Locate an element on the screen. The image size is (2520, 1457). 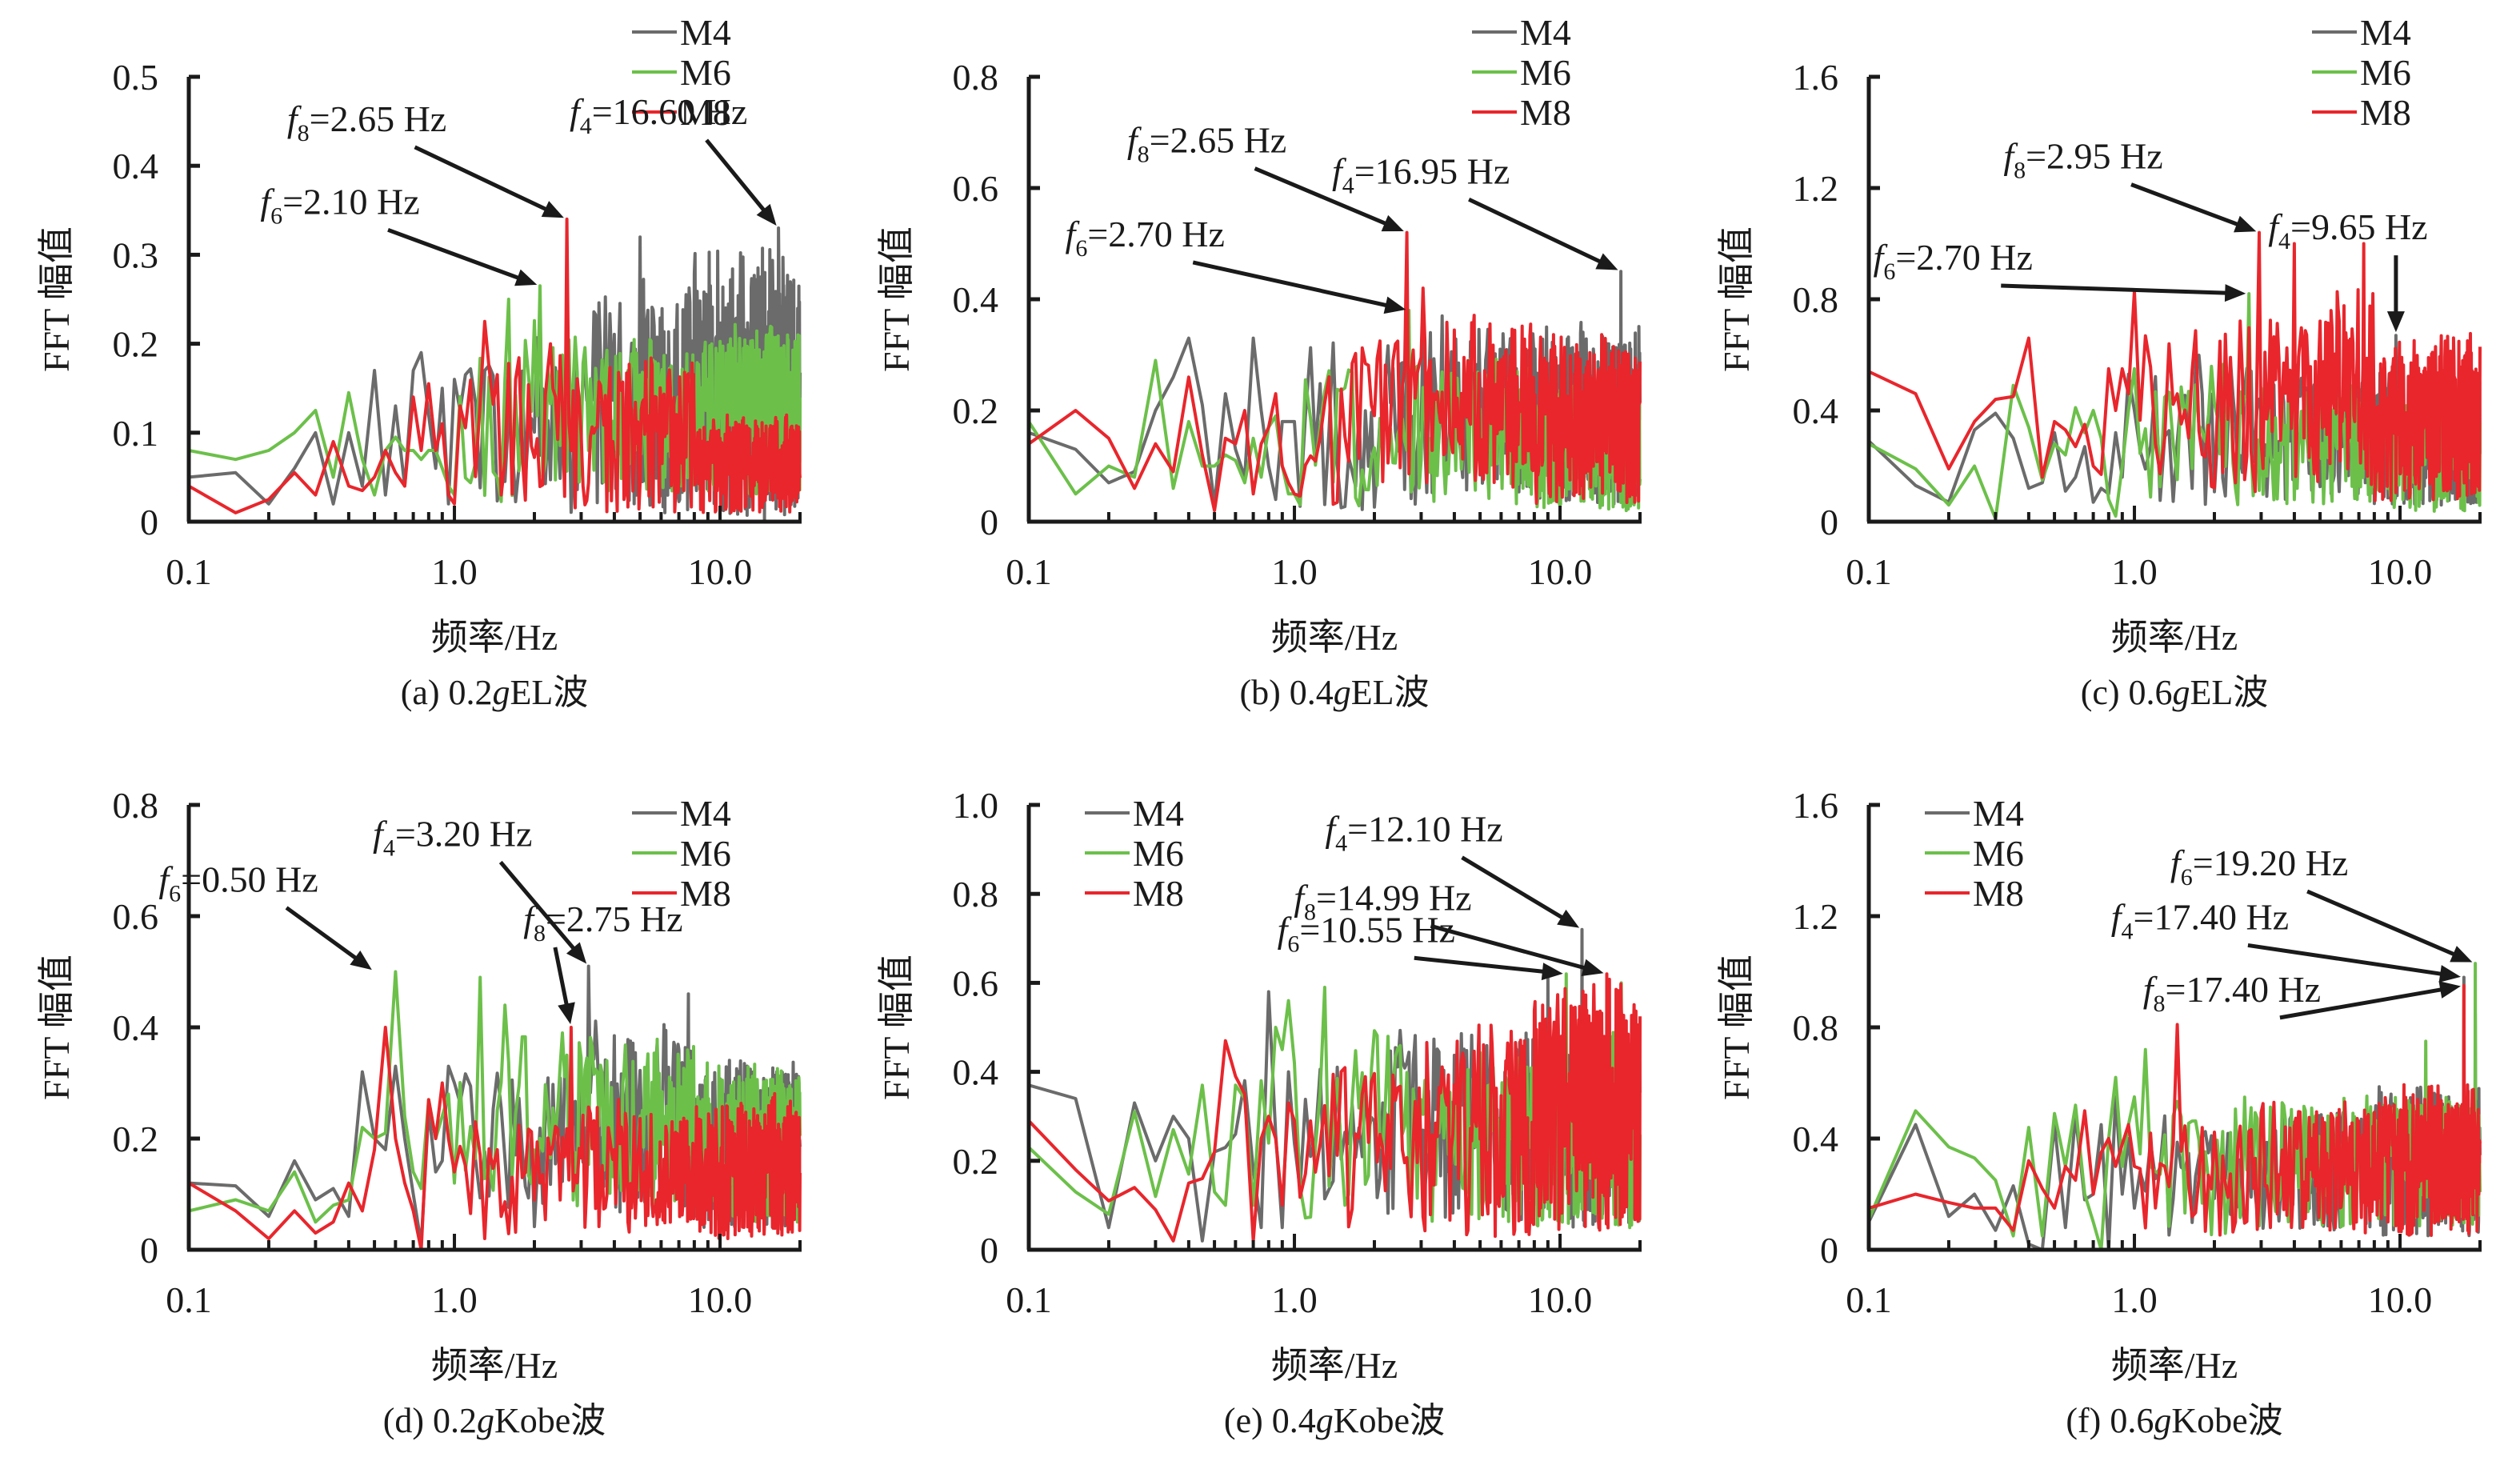
panel-caption: (c) 0.6gEL波 is located at coordinates (2175, 692).